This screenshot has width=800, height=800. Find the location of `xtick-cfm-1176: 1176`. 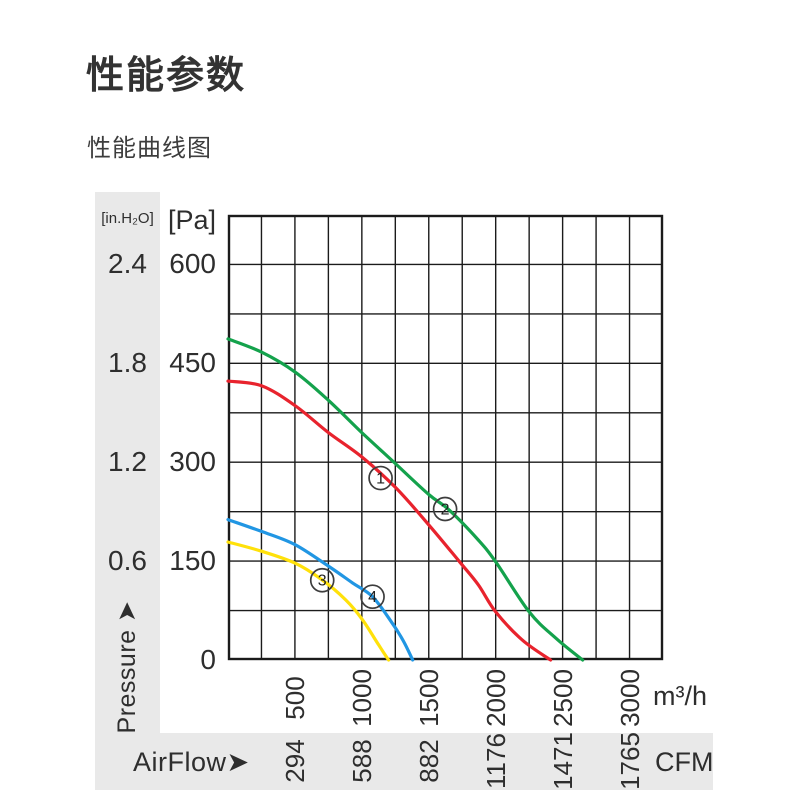

xtick-cfm-1176: 1176 is located at coordinates (495, 761).